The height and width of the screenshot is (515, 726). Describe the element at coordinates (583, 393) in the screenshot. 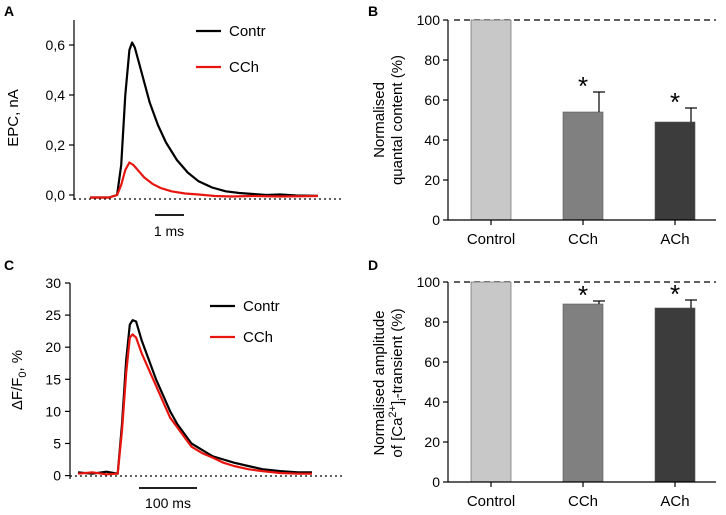

I see `panel-d-bar-cch` at that location.